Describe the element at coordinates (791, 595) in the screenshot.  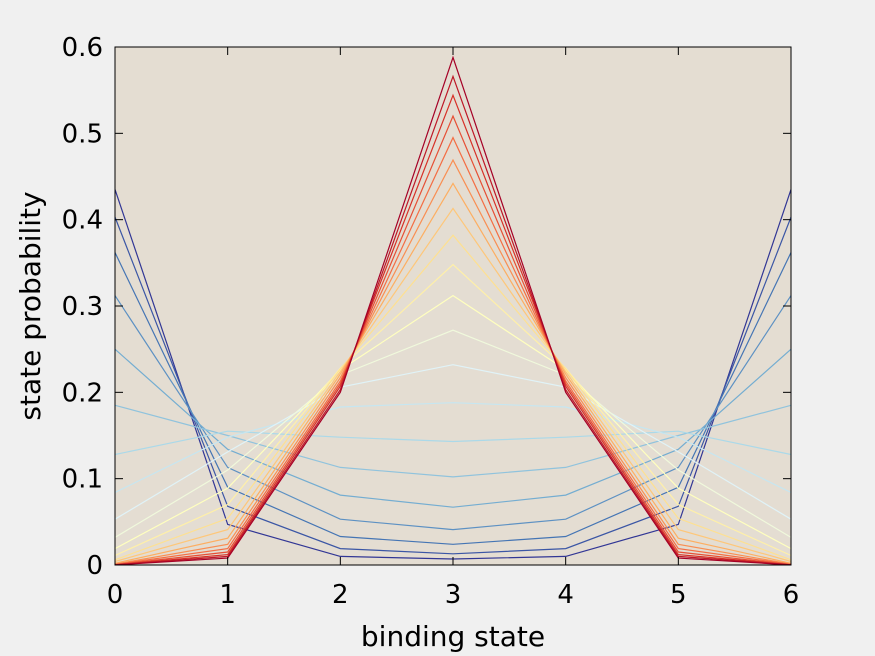
I see `x-tick-label: 6` at that location.